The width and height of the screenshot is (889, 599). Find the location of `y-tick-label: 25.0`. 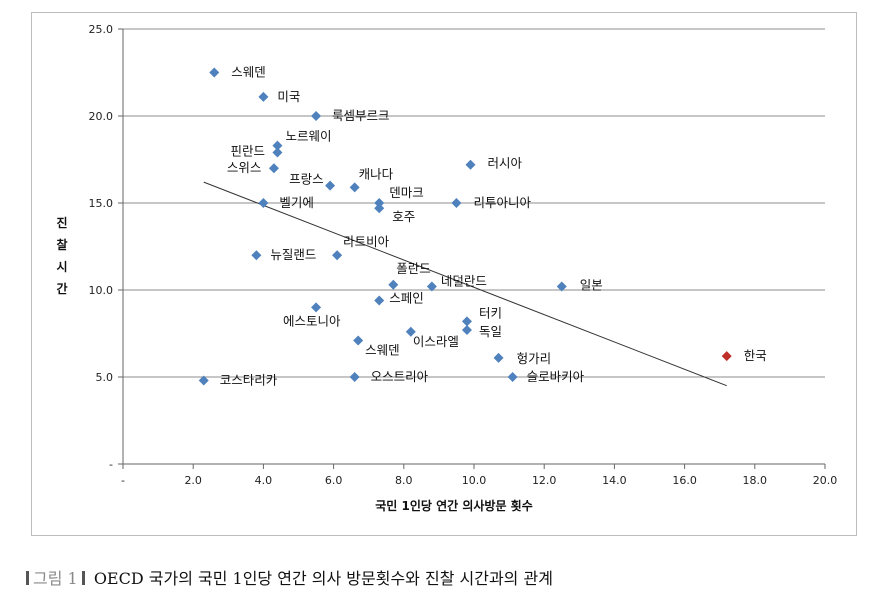

y-tick-label: 25.0 is located at coordinates (101, 29).